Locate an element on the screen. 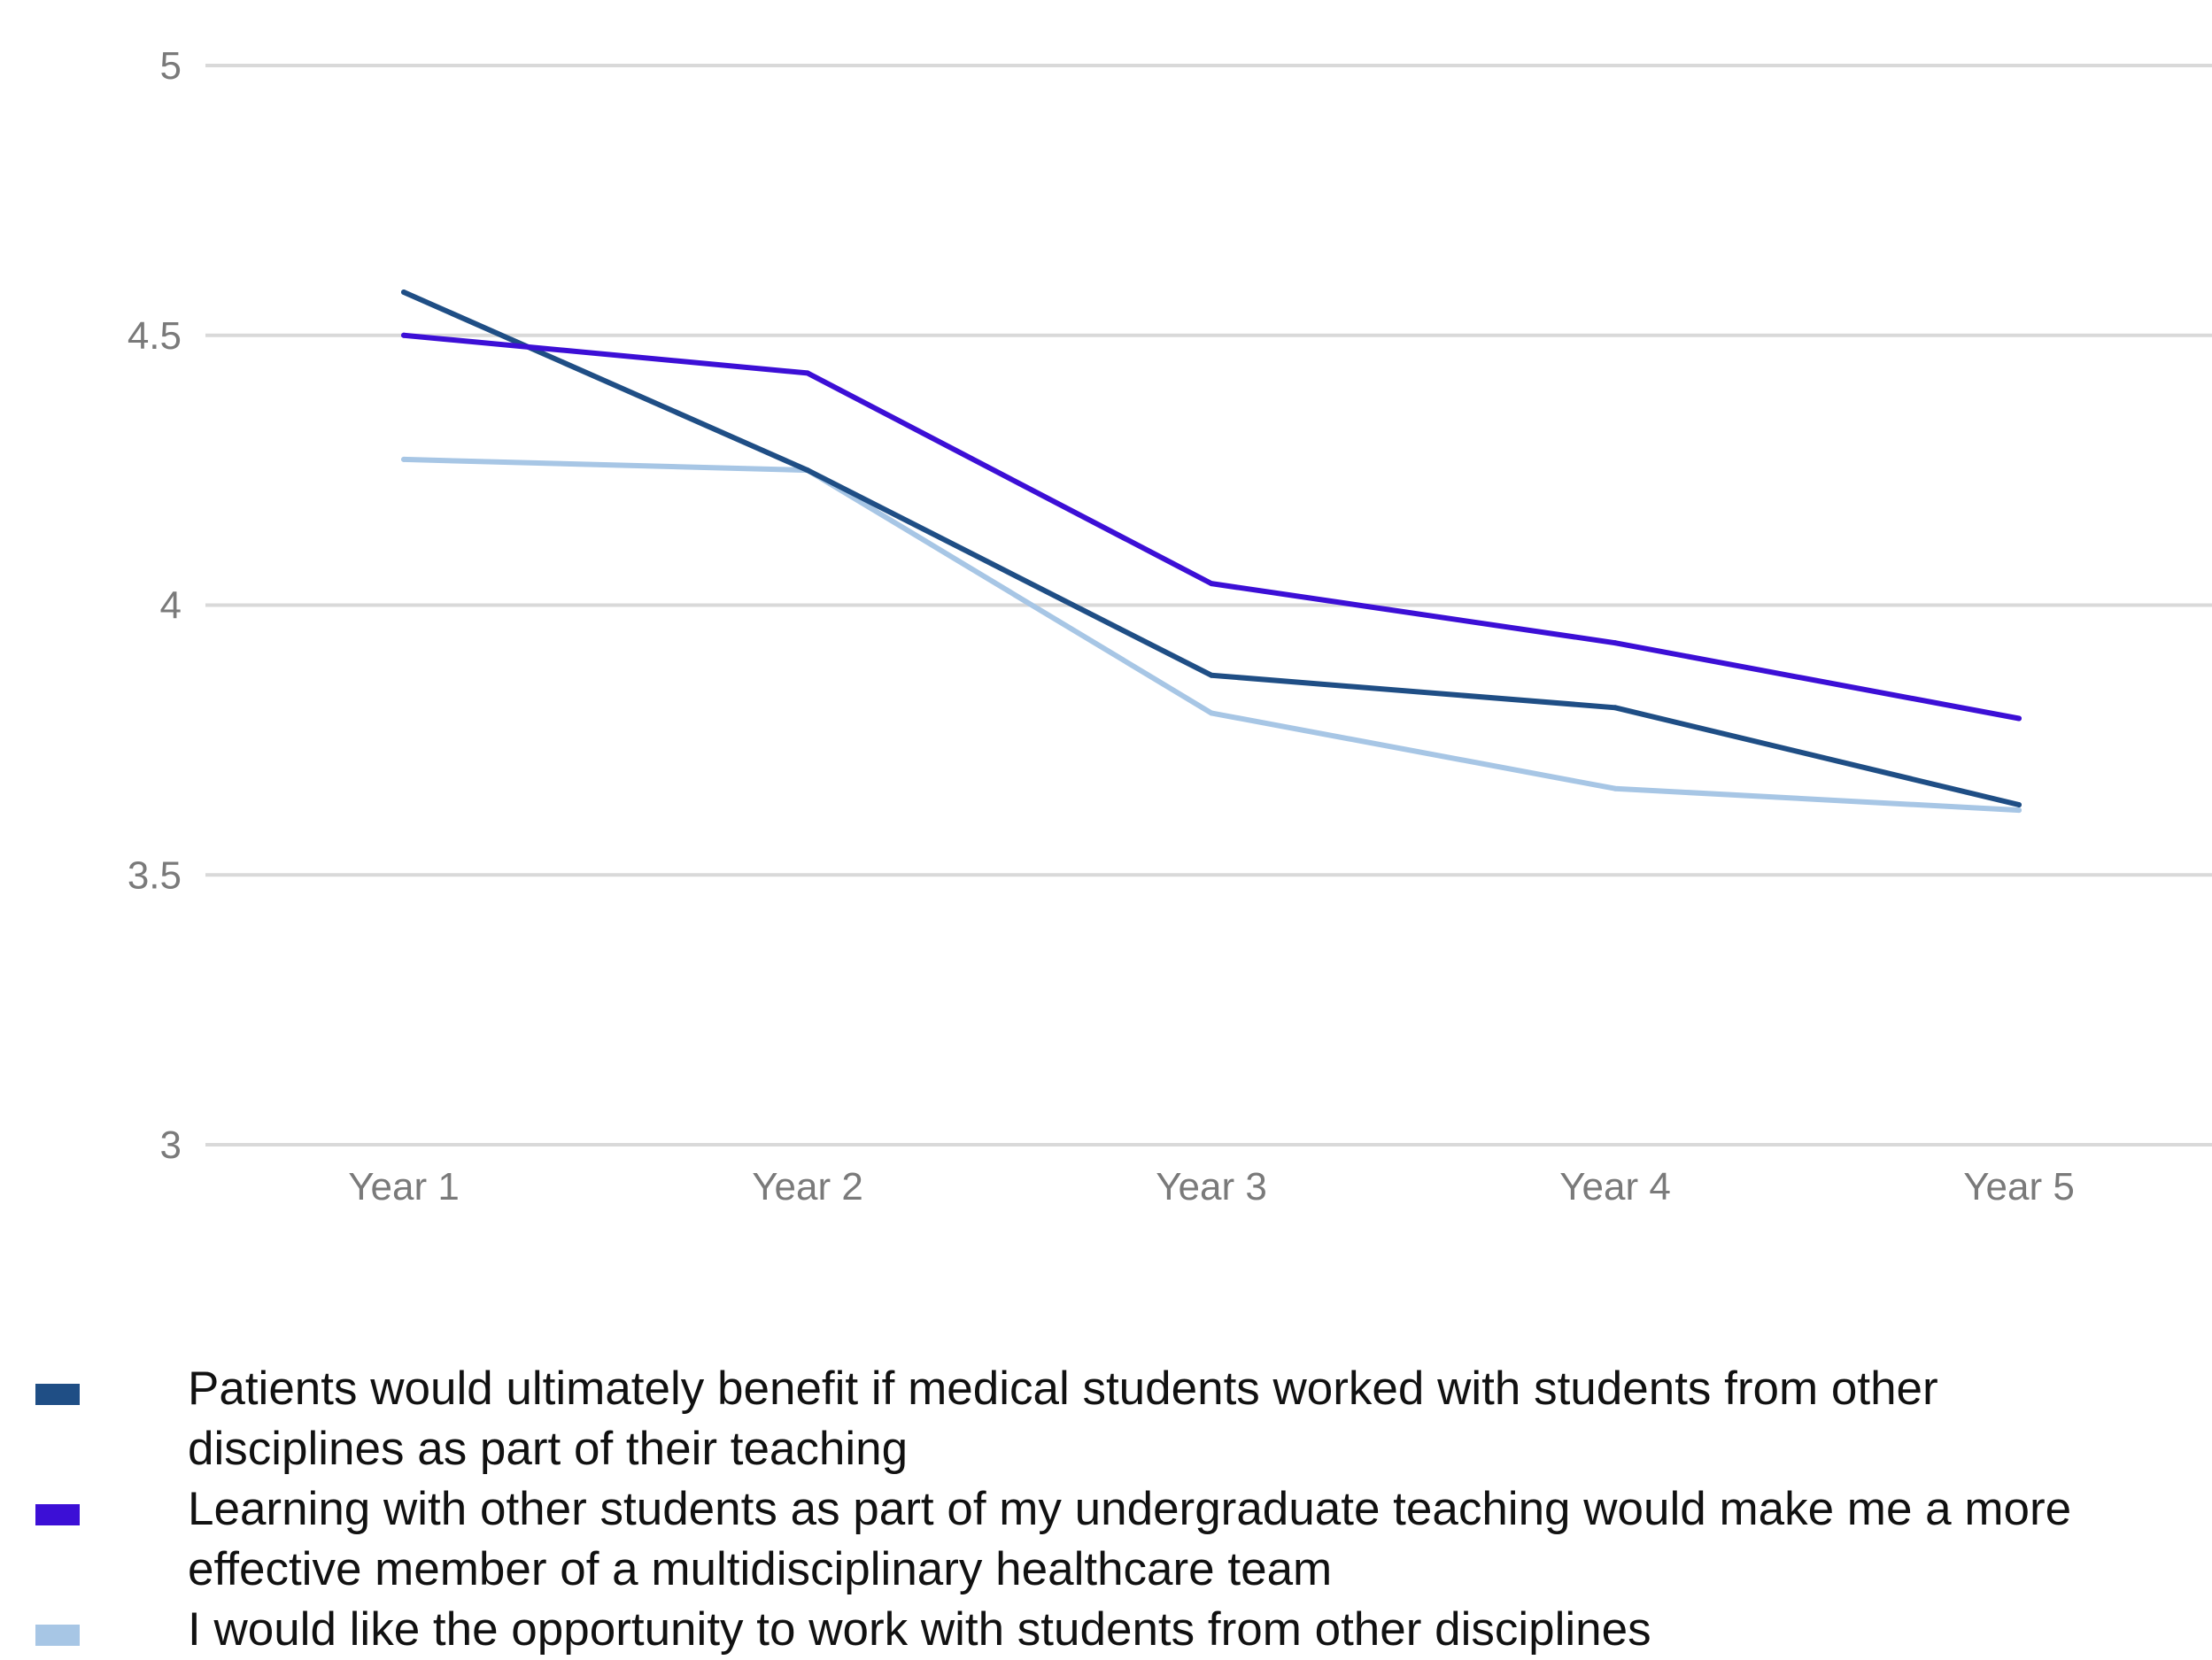 This screenshot has height=1660, width=2212. x-tick-label: Year 3 is located at coordinates (1211, 1186).